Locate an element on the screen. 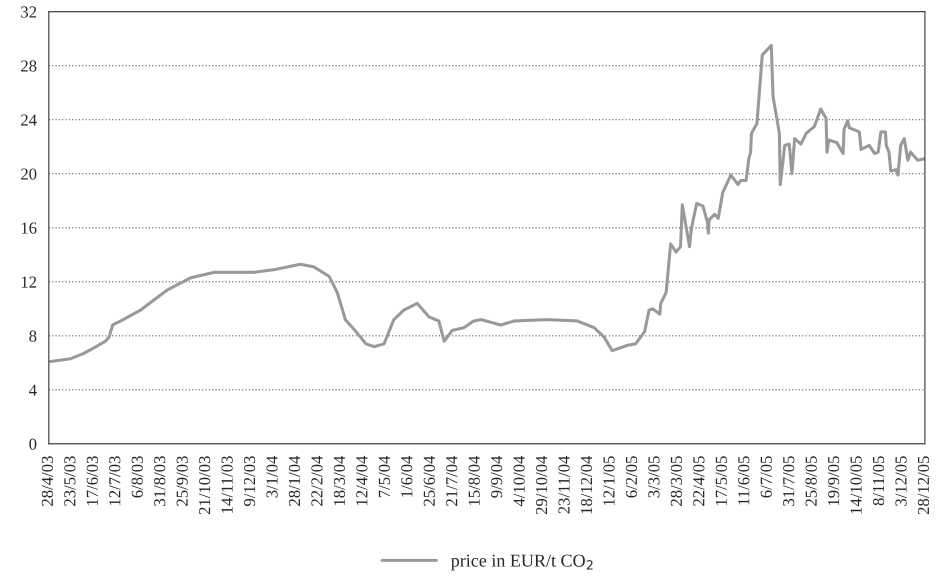  y-tick-label: 20 is located at coordinates (28, 174).